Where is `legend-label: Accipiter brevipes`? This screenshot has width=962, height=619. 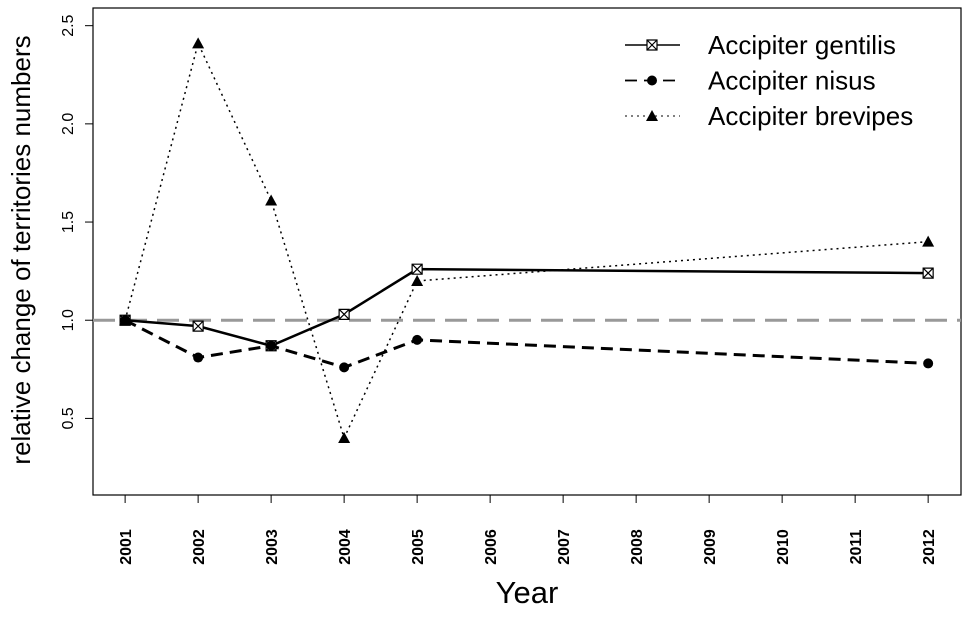
legend-label: Accipiter brevipes is located at coordinates (810, 116).